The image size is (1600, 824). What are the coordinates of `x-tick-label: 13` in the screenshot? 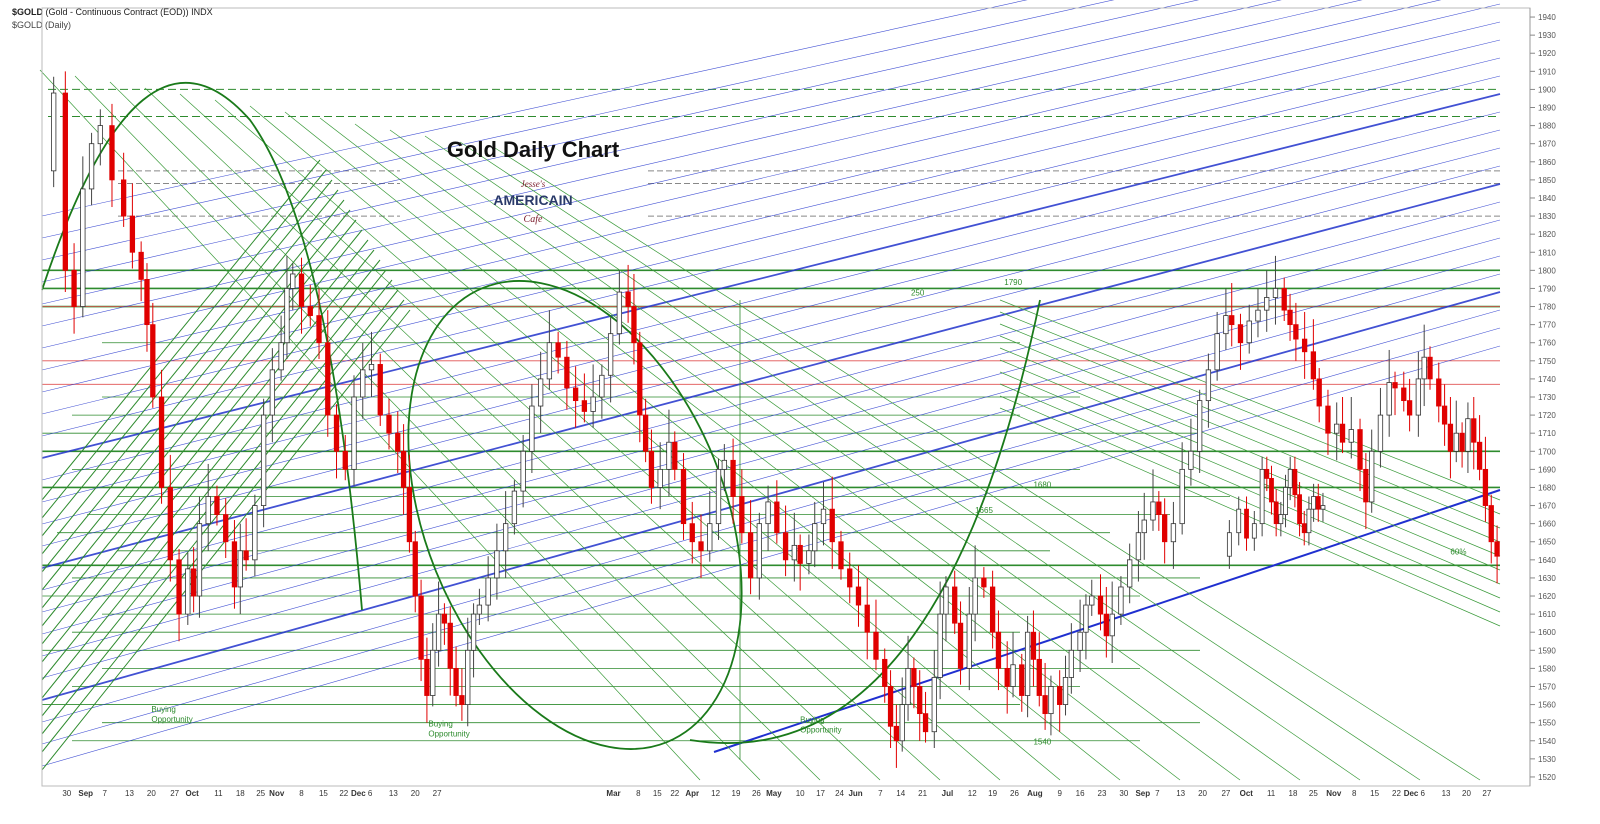 It's located at (393, 793).